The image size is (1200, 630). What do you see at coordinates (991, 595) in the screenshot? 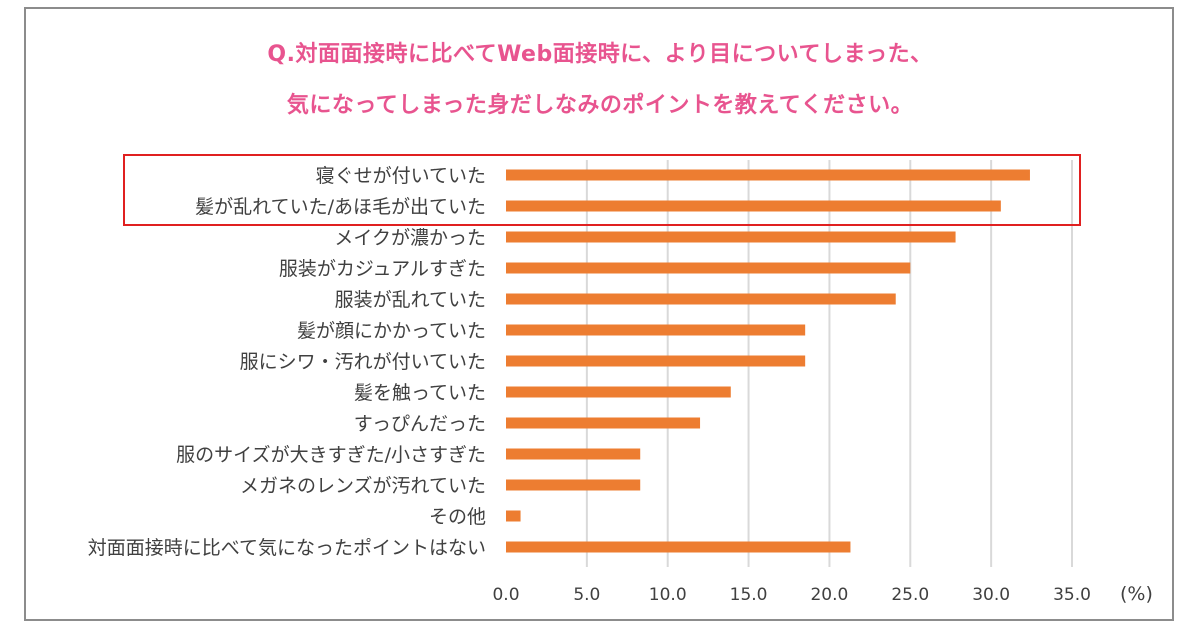
I see `x-tick-label: 30.0` at bounding box center [991, 595].